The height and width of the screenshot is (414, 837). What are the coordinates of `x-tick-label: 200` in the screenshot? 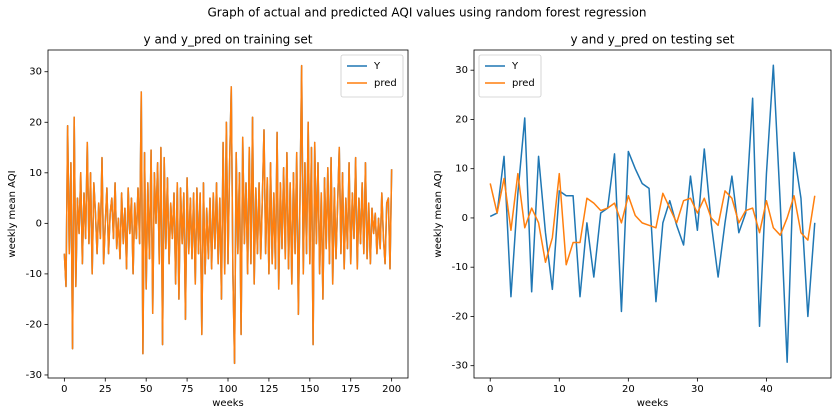 It's located at (391, 389).